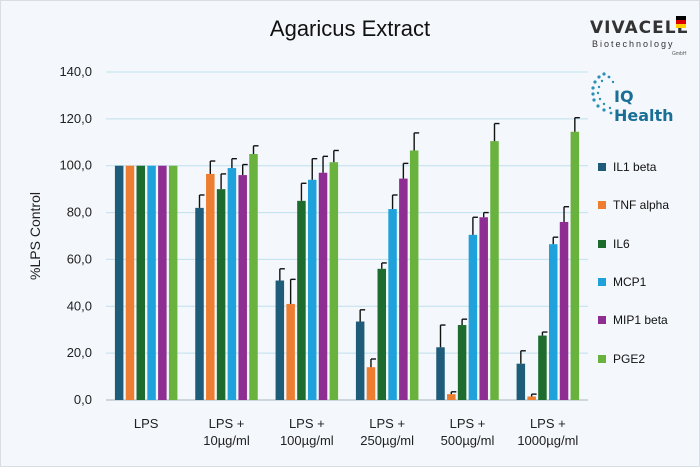 The width and height of the screenshot is (700, 467). I want to click on x-tick-label: LPS, so click(146, 423).